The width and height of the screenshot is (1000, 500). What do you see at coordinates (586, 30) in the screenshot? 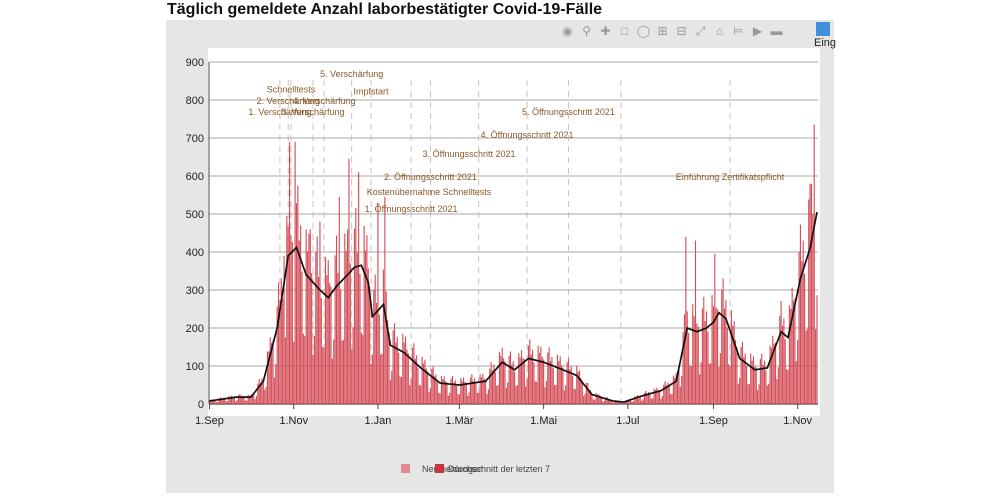
I see `zoom-icon: ⚲` at bounding box center [586, 30].